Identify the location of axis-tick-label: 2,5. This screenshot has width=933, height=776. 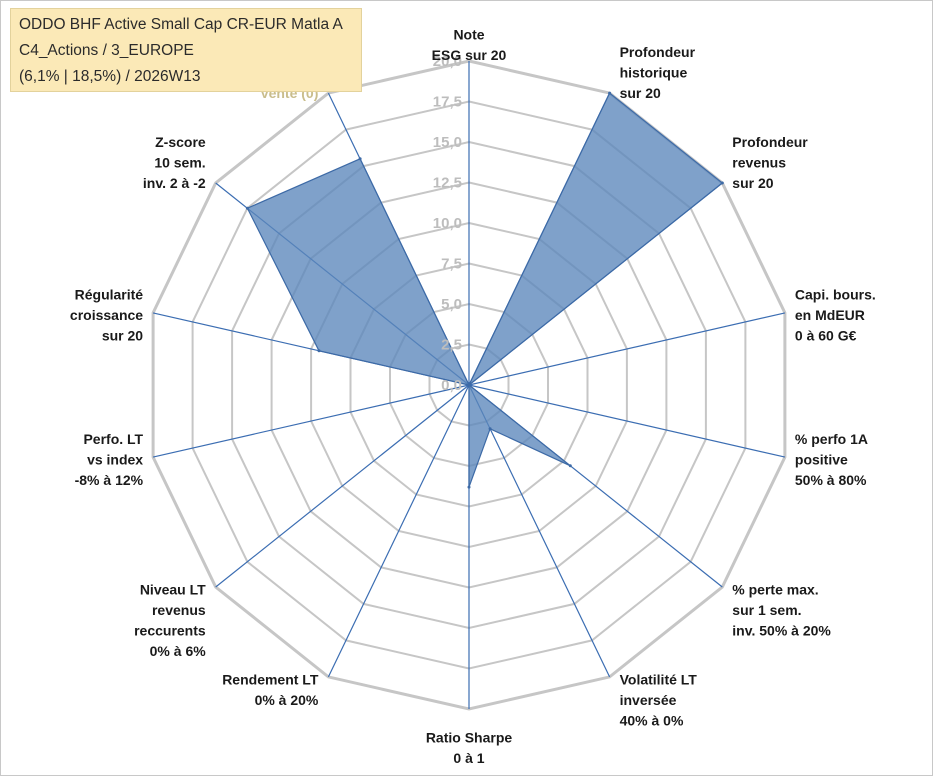
(451, 345).